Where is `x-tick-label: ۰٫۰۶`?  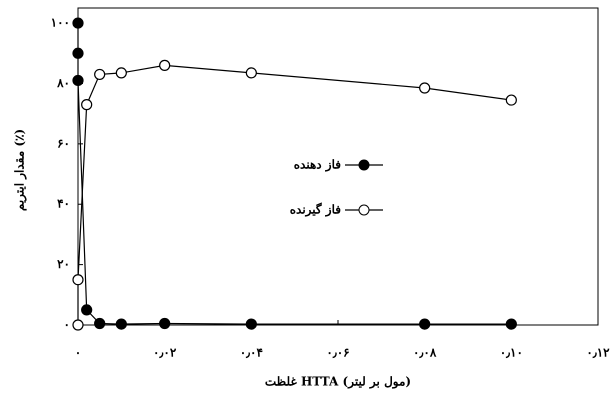
x-tick-label: ۰٫۰۶ is located at coordinates (337, 353).